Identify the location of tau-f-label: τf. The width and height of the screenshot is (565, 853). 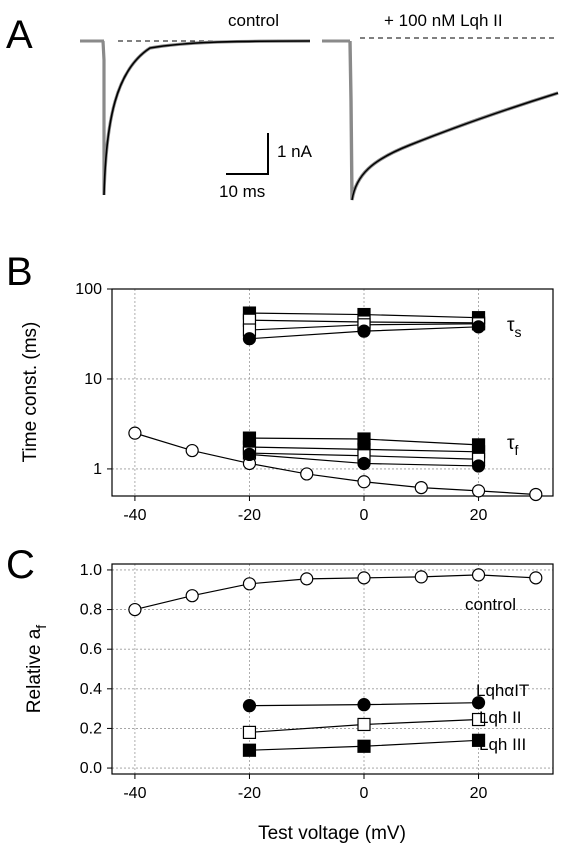
(513, 445).